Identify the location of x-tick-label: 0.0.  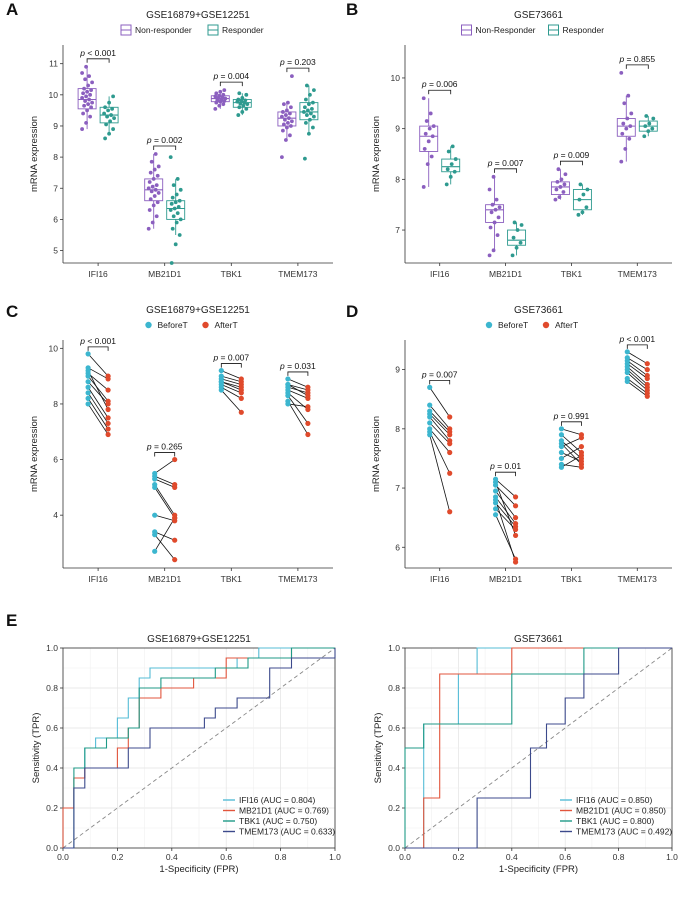
(63, 857).